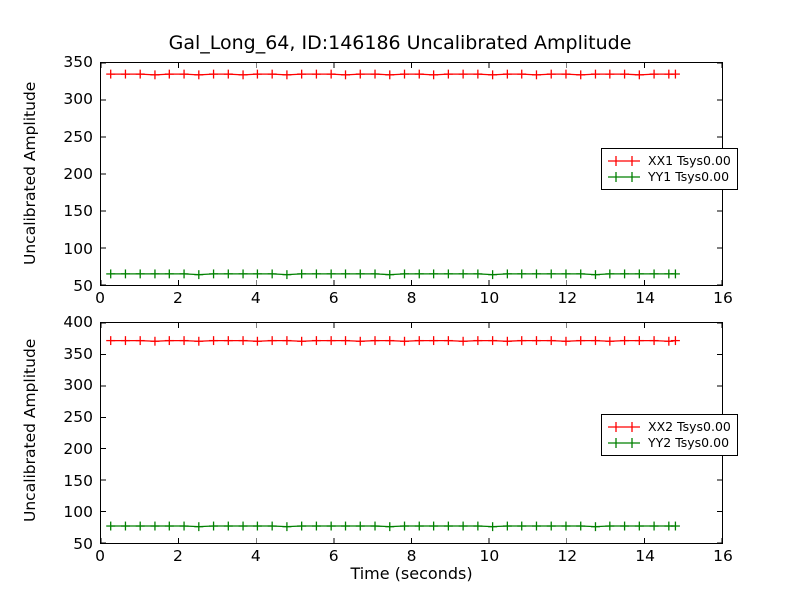 This screenshot has height=600, width=800. I want to click on y-axis-label-bottom: Uncalibrated Amplitude, so click(30, 430).